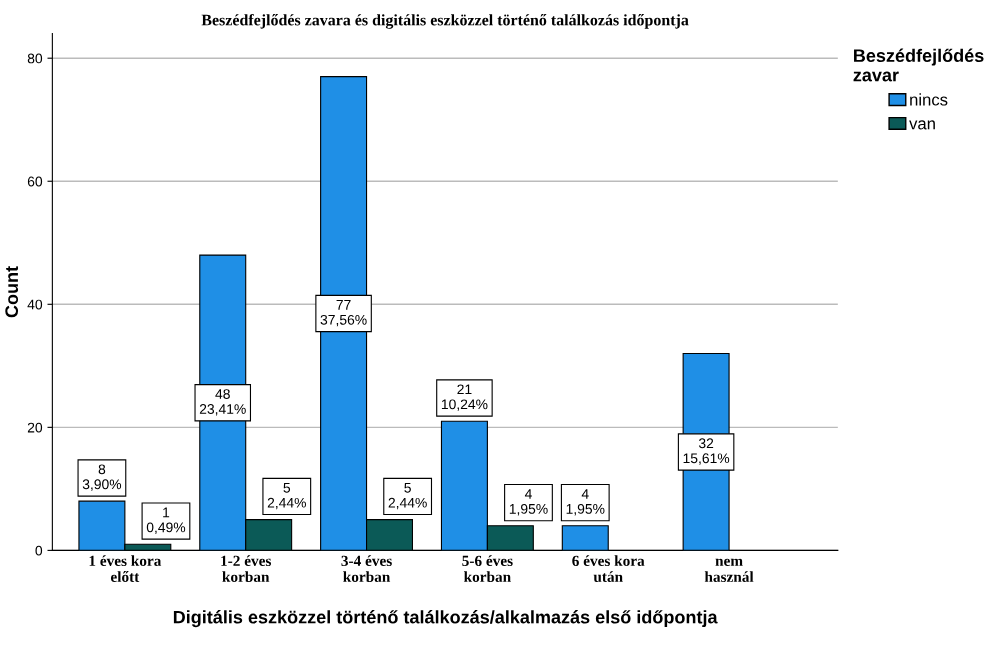  What do you see at coordinates (922, 125) in the screenshot?
I see `legend-label: van` at bounding box center [922, 125].